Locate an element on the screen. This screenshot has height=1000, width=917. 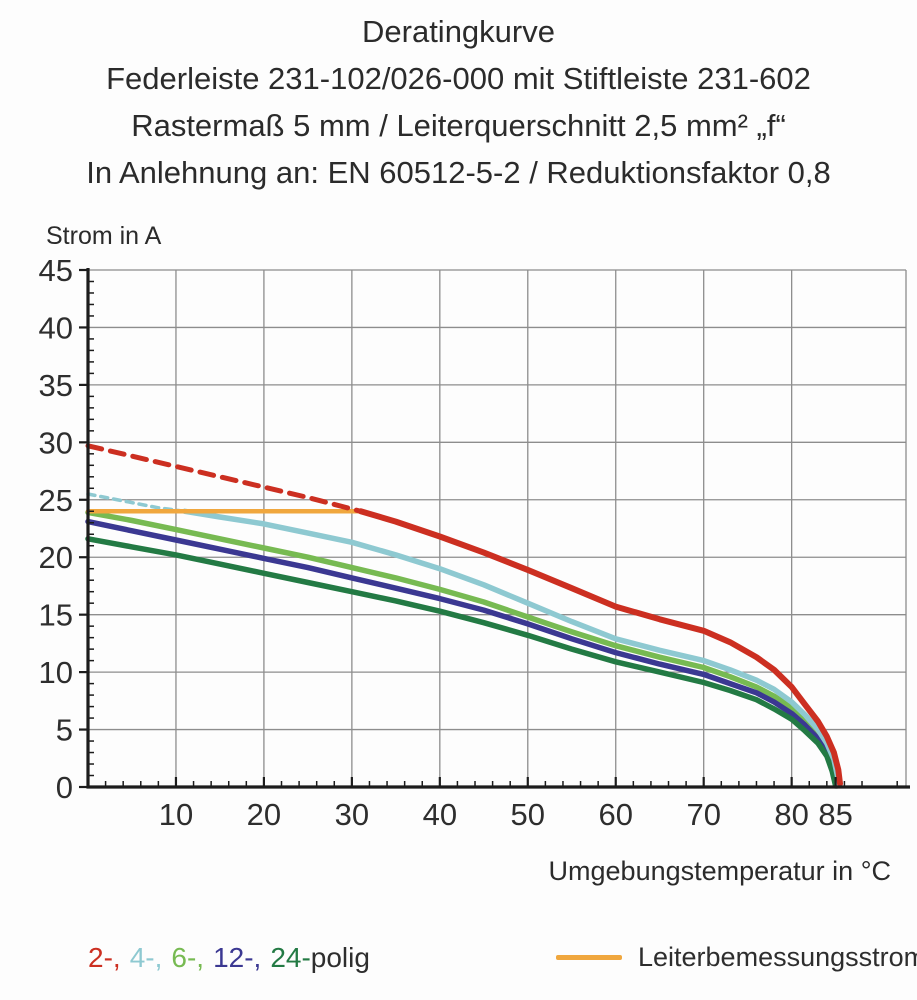
x-tick-label: 20 is located at coordinates (264, 814).